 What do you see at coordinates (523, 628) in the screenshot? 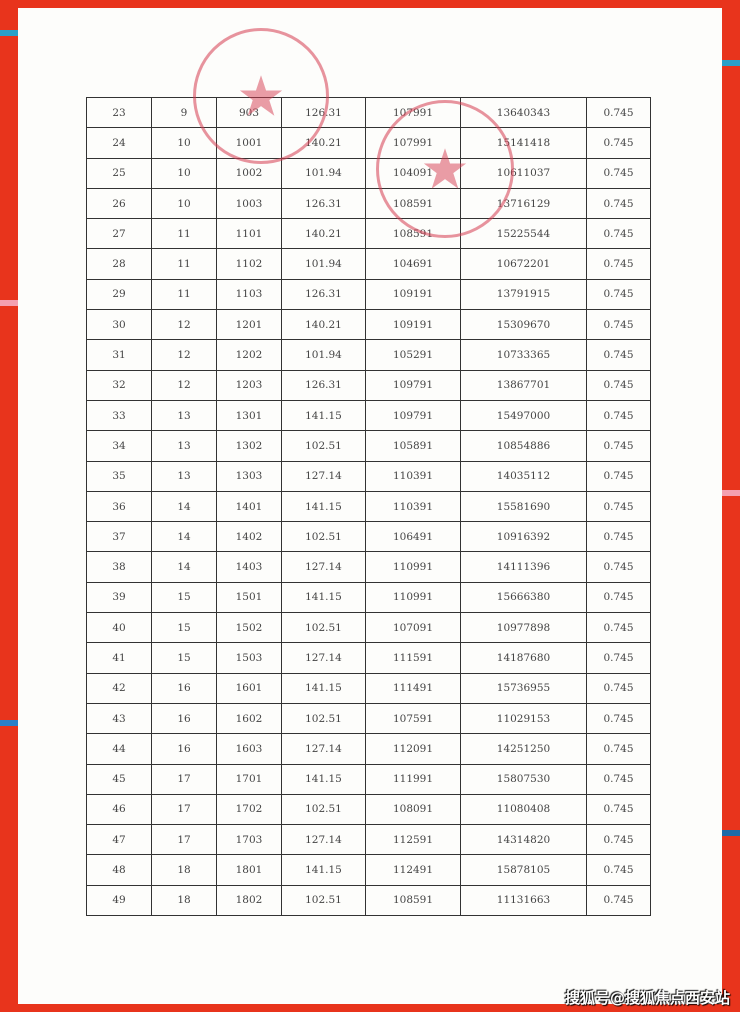
I see `table-cell: 10977898` at bounding box center [523, 628].